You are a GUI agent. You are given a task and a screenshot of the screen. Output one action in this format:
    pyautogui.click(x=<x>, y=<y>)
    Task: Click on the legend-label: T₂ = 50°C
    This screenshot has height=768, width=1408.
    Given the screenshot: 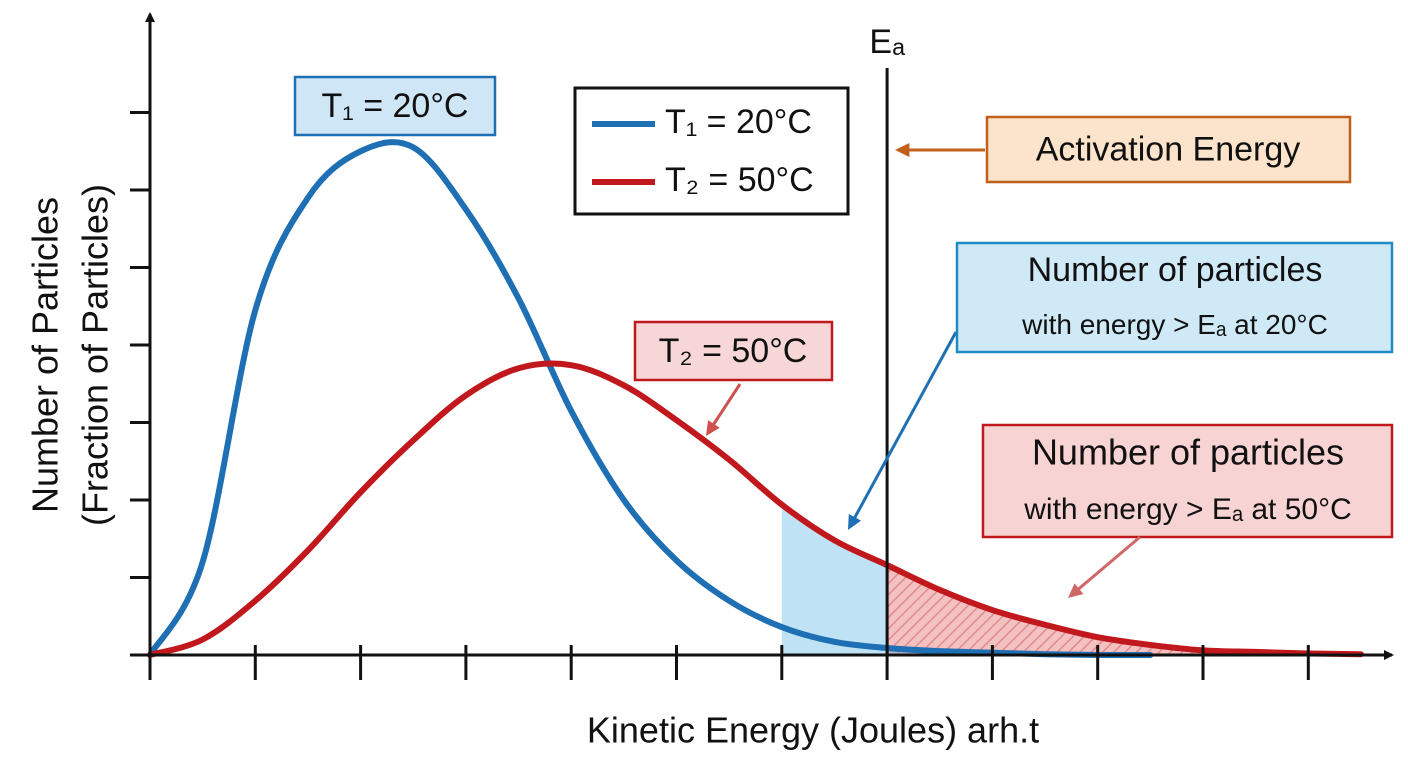 What is the action you would take?
    pyautogui.click(x=739, y=180)
    